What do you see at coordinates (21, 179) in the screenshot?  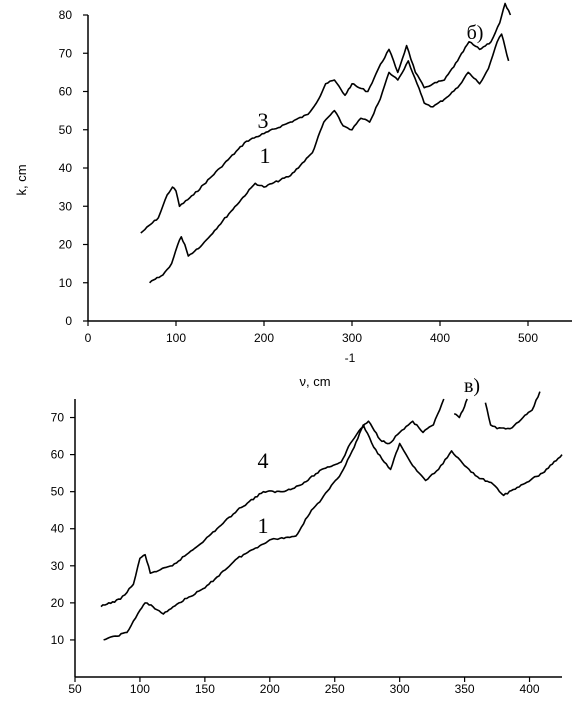 I see `y-axis-label: k, cm` at bounding box center [21, 179].